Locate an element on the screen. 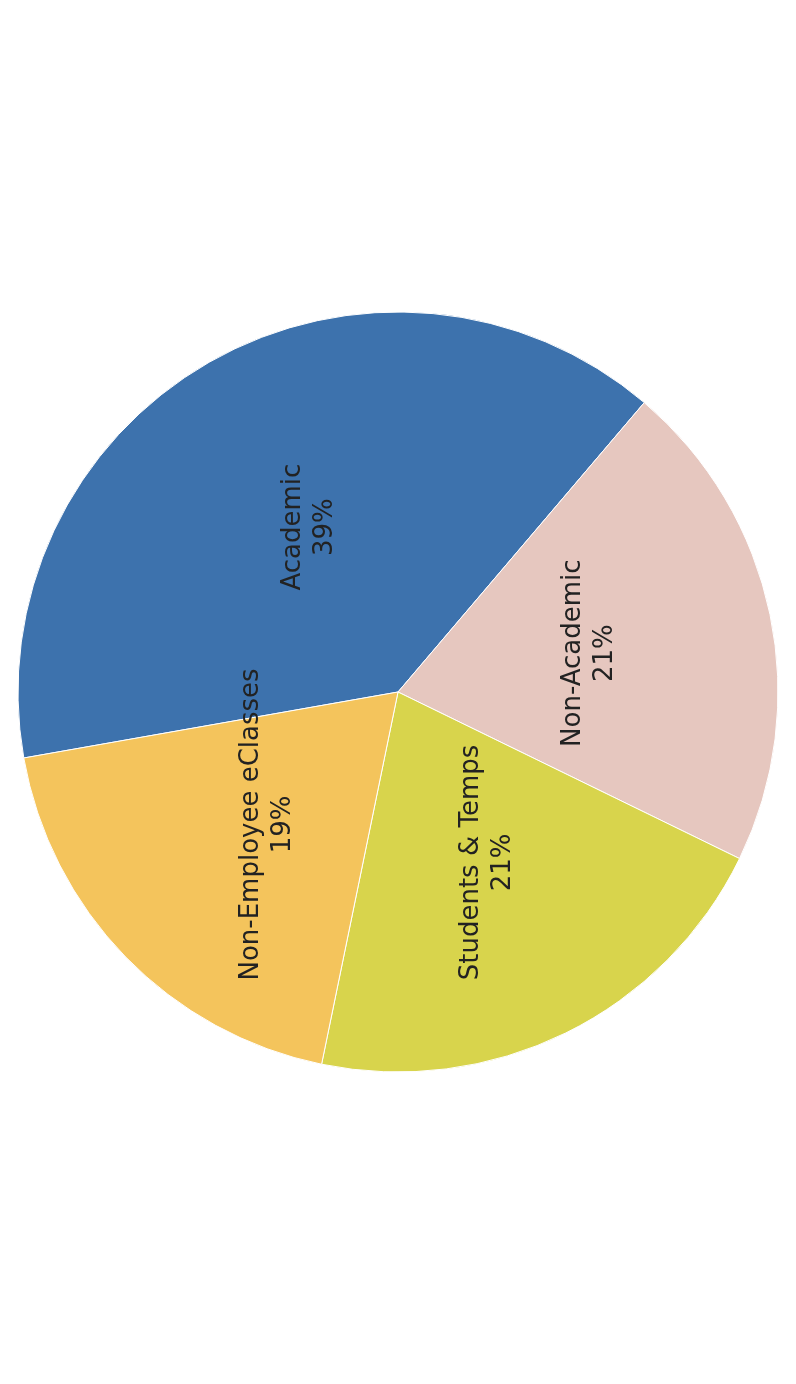  slice-label: Non-Employee eClasses is located at coordinates (248, 824).